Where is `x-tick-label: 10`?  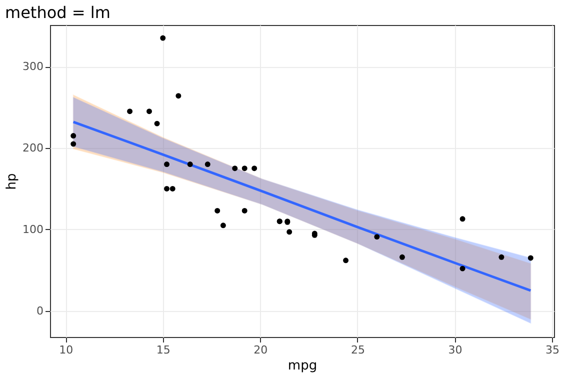 x-tick-label: 10 is located at coordinates (66, 350).